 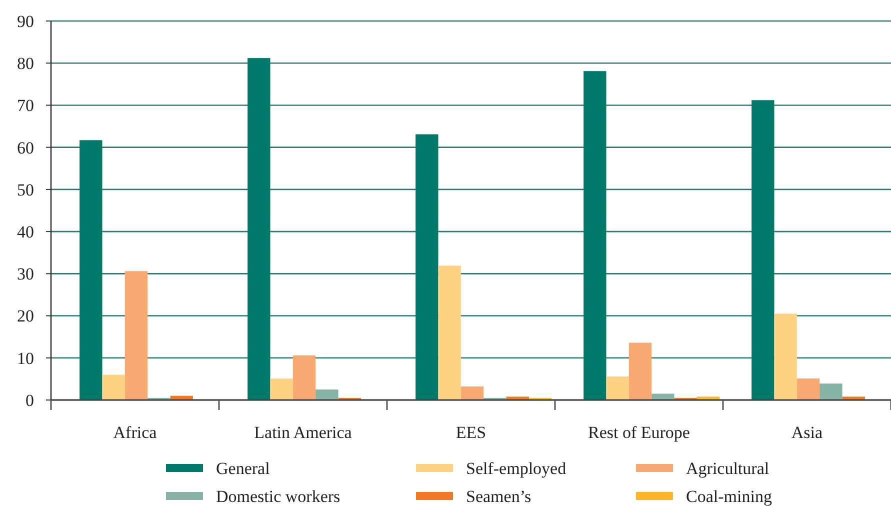 I want to click on y-tick-label: 90, so click(x=25, y=21).